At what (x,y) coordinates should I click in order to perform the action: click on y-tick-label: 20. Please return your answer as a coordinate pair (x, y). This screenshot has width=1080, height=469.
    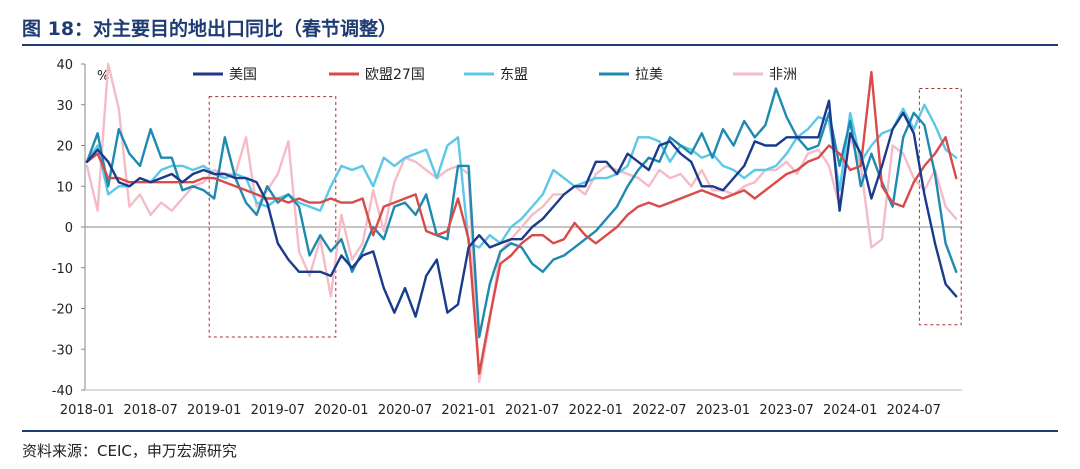
    Looking at the image, I should click on (64, 147).